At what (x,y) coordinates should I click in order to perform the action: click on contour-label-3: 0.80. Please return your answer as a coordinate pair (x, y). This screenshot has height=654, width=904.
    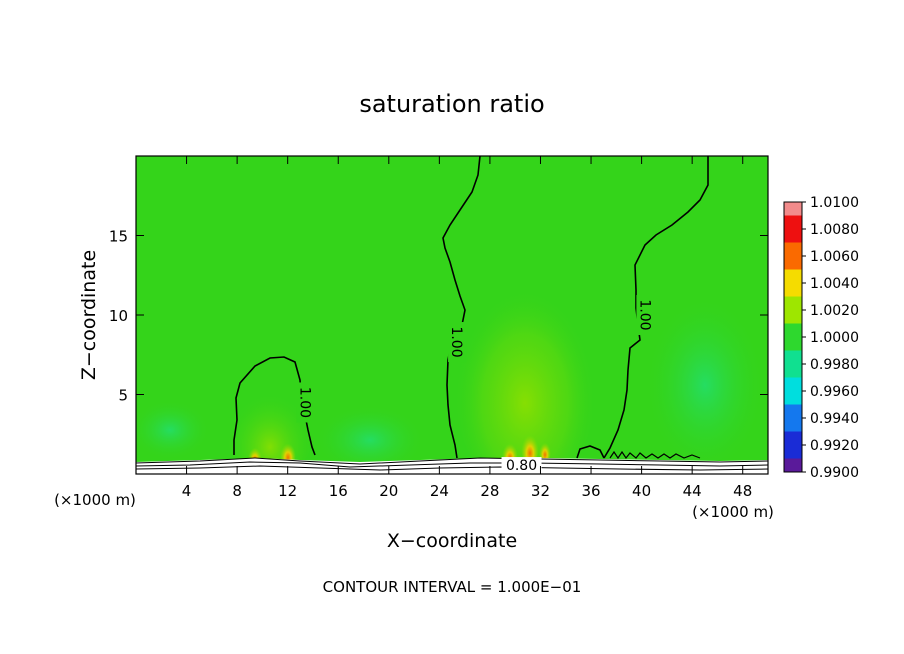
    Looking at the image, I should click on (521, 466).